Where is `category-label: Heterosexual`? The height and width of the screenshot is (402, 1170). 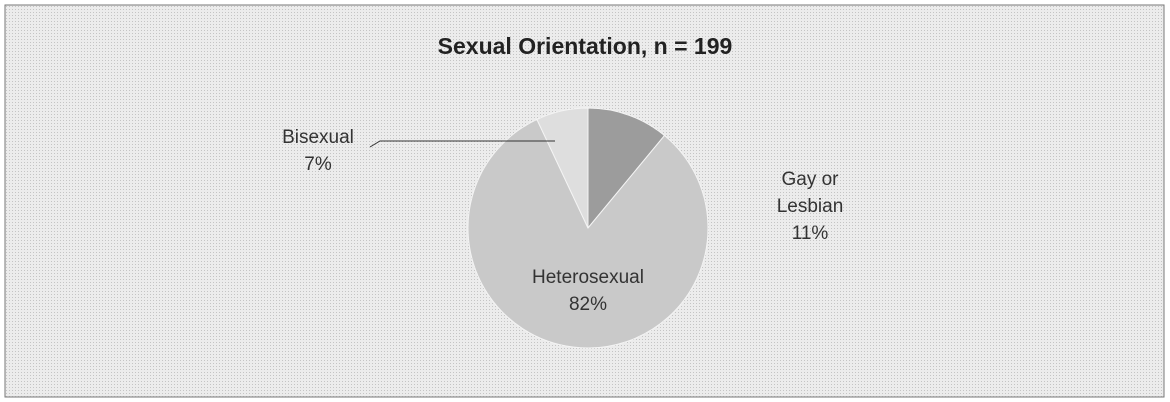
category-label: Heterosexual is located at coordinates (588, 277).